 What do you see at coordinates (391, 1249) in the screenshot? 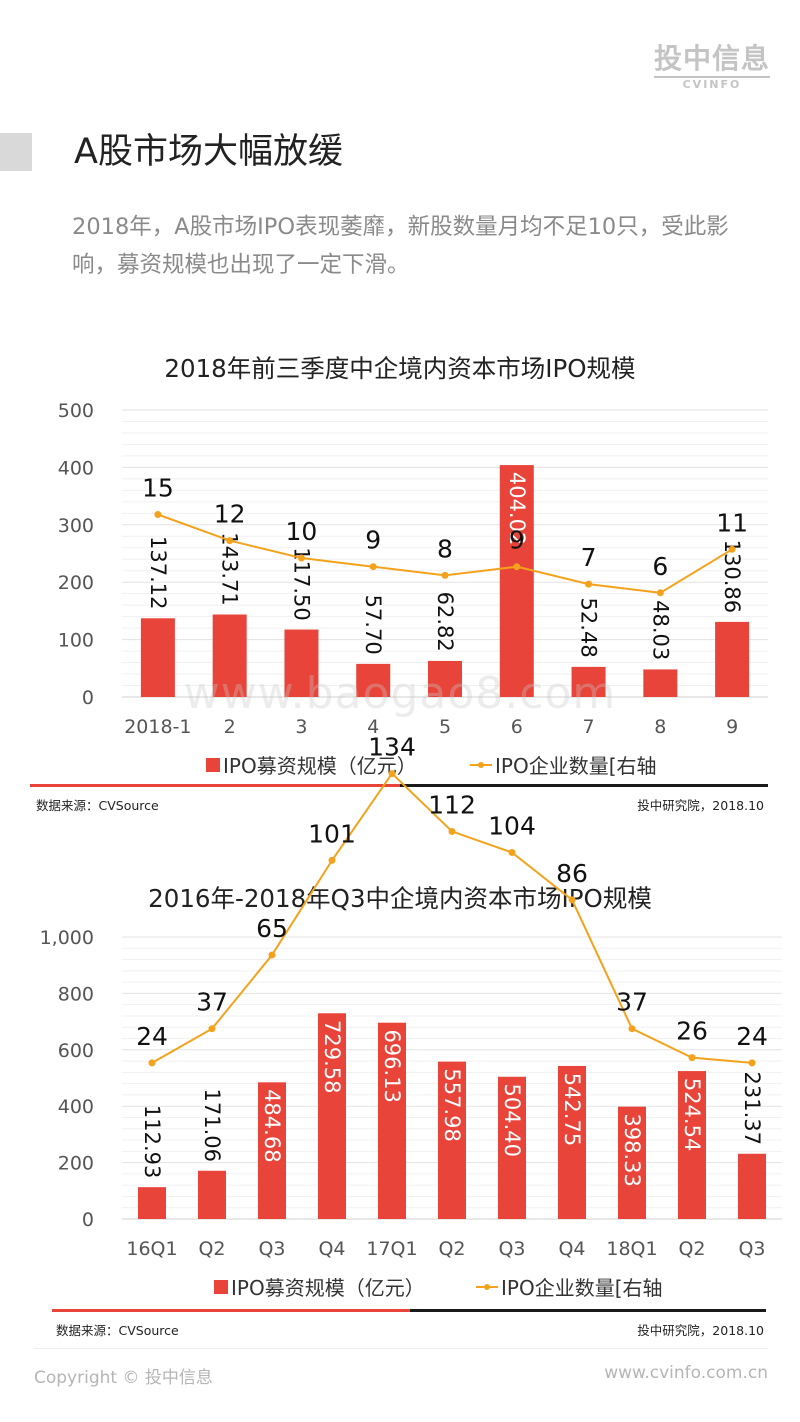
I see `x-tick-label: 17Q1` at bounding box center [391, 1249].